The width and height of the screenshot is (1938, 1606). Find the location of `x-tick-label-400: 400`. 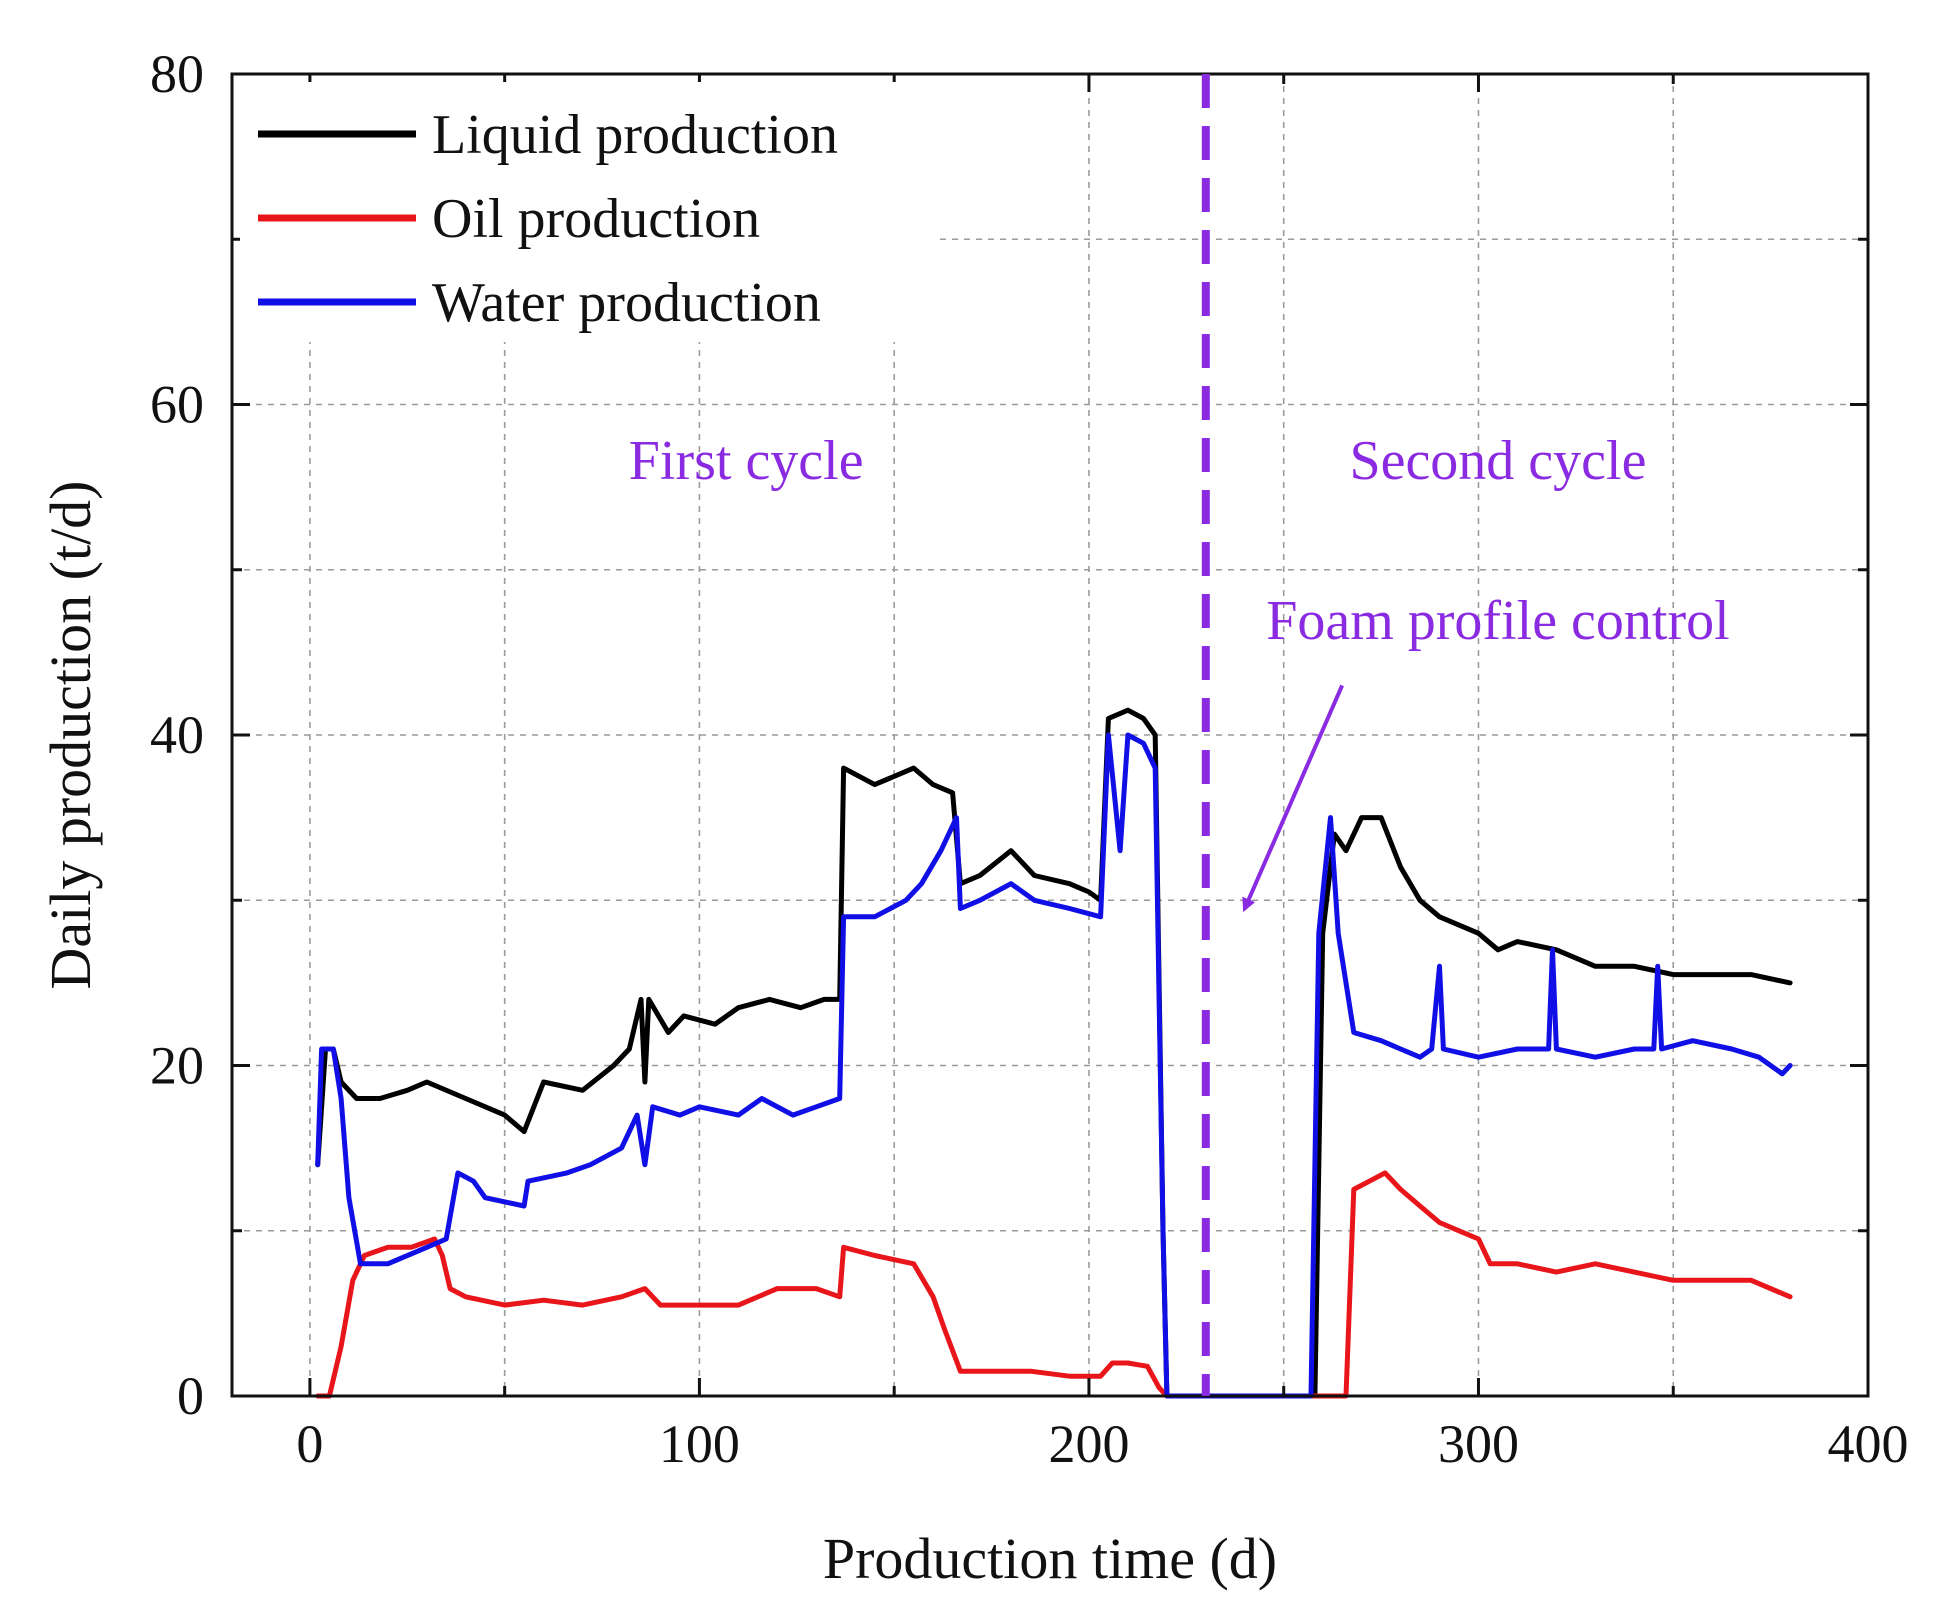

x-tick-label-400: 400 is located at coordinates (1868, 1444).